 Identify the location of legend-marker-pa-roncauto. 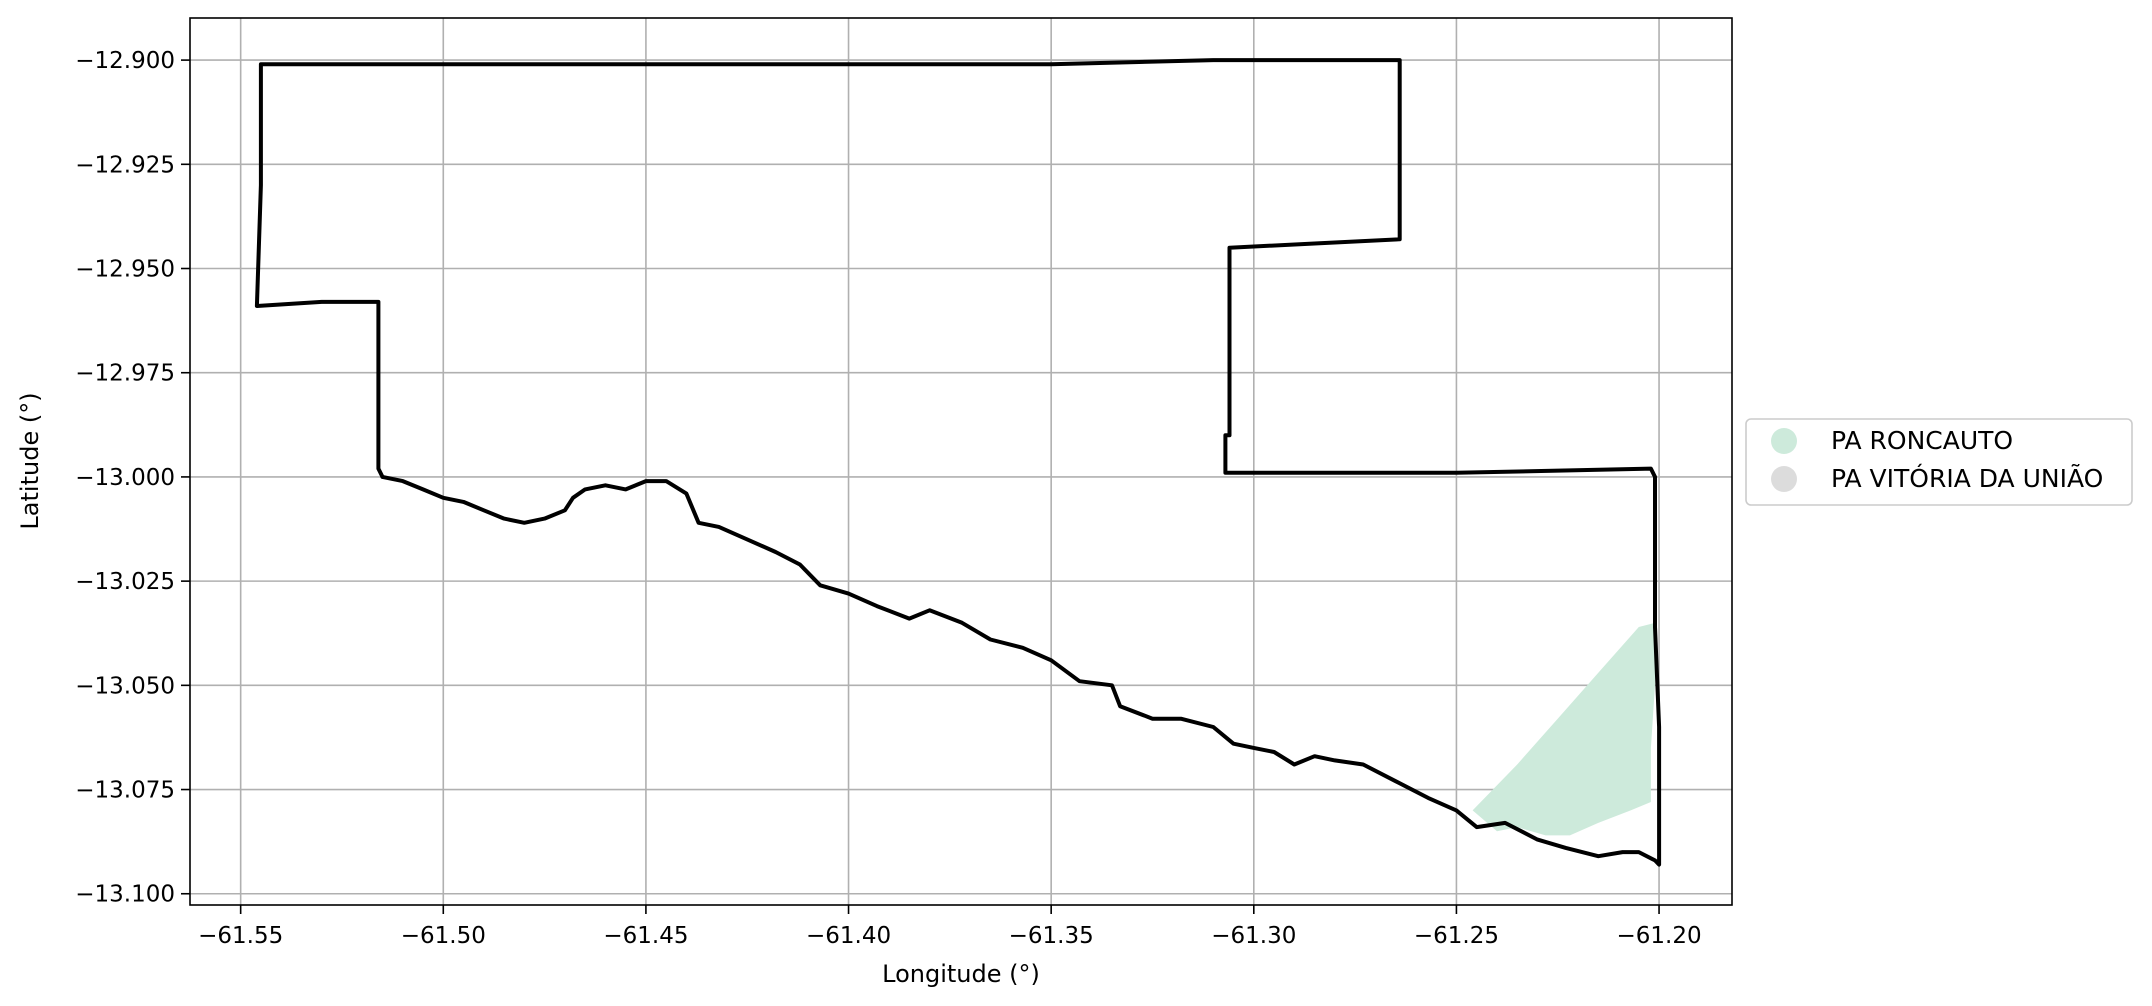
(1784, 441).